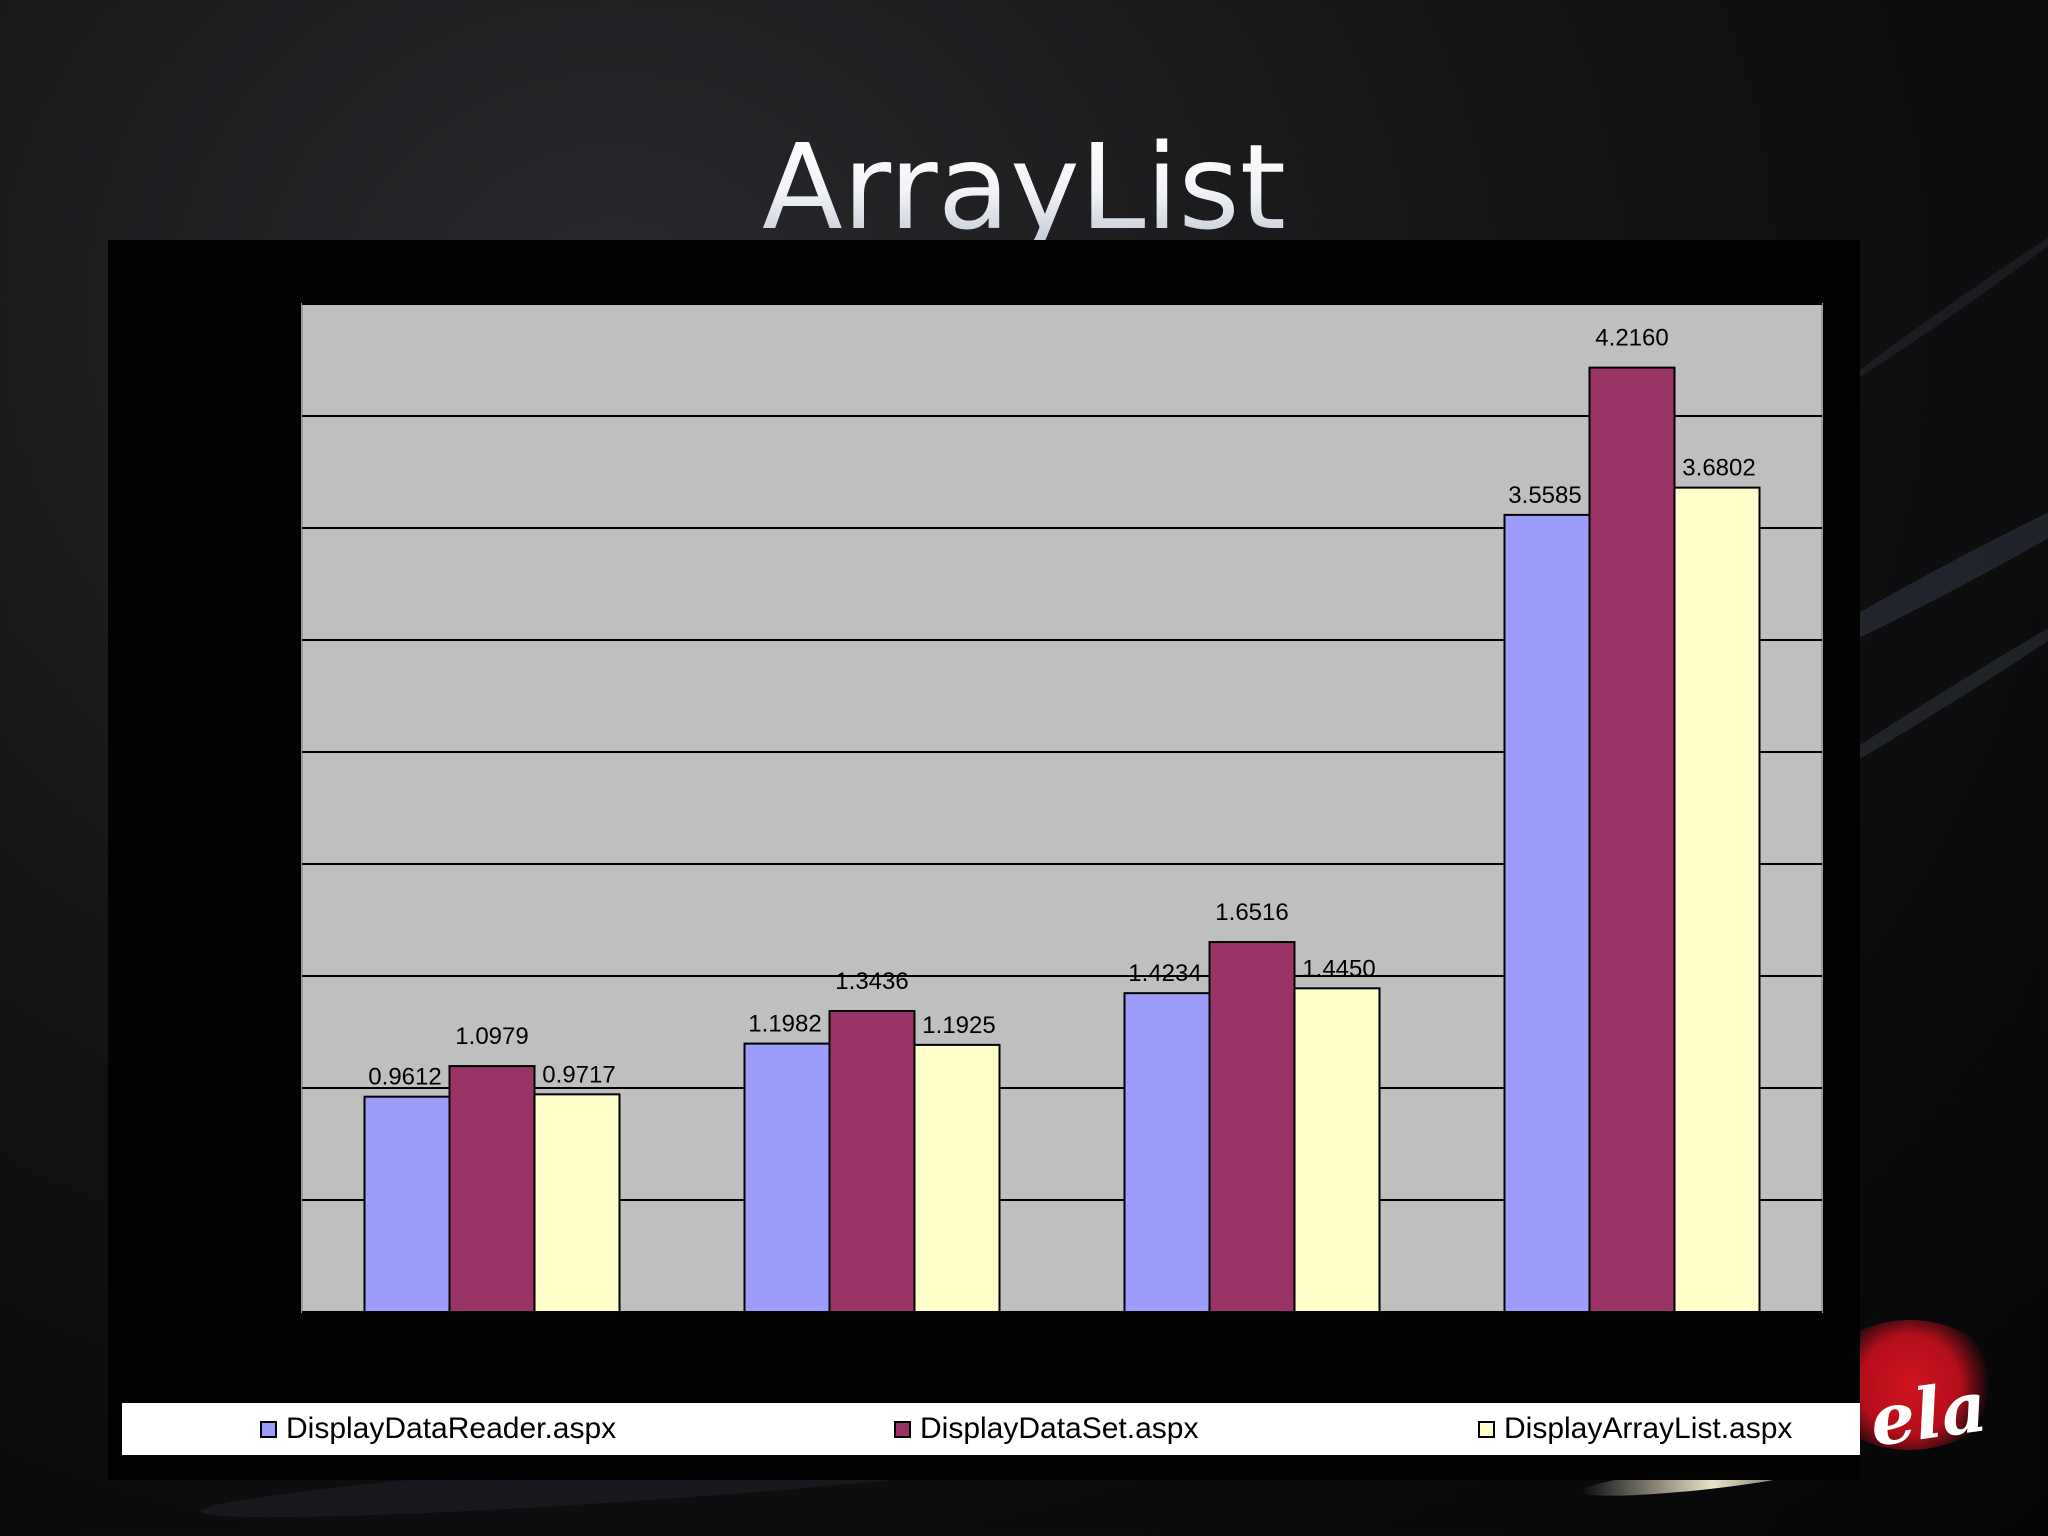  Describe the element at coordinates (958, 1025) in the screenshot. I see `data-label: 1.1925` at that location.